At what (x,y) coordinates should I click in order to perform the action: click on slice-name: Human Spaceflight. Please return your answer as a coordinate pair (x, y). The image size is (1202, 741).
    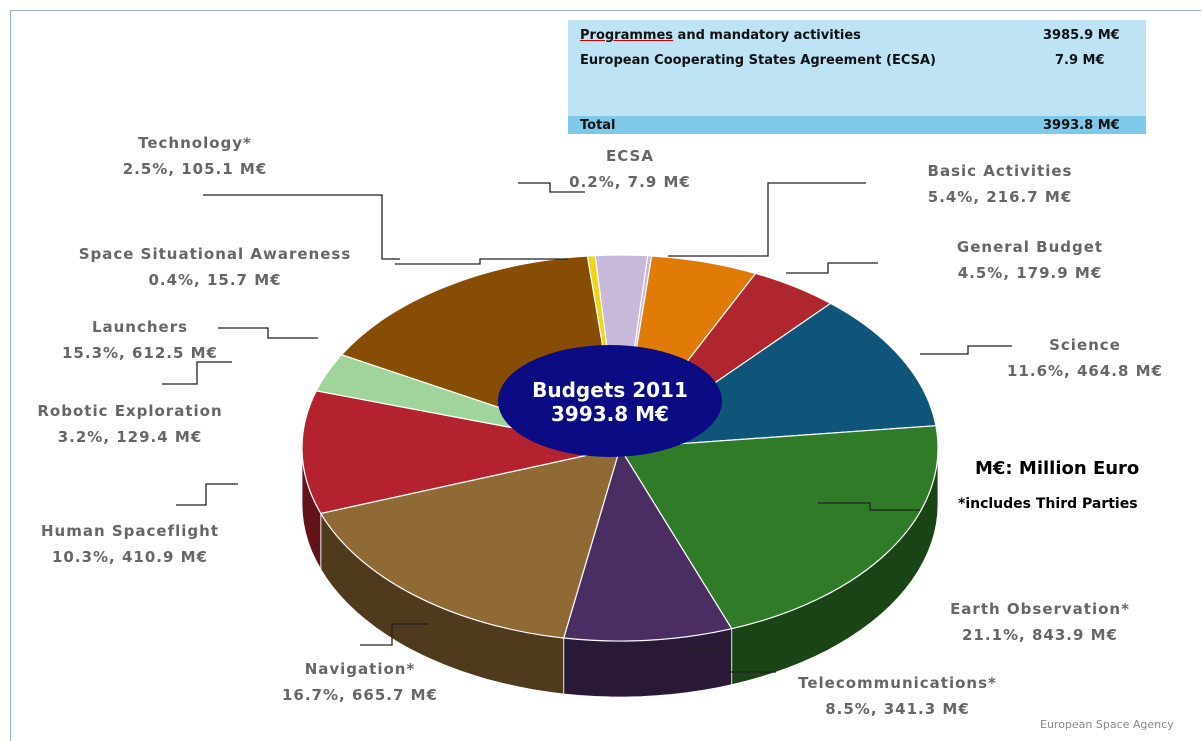
    Looking at the image, I should click on (129, 531).